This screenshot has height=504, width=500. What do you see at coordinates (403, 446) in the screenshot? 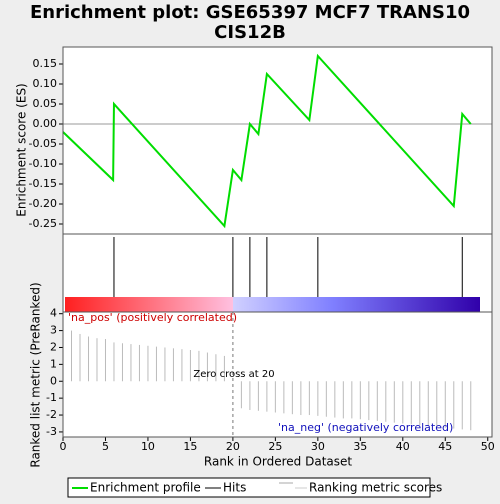
I see `x-tick-label: 40` at bounding box center [403, 446].